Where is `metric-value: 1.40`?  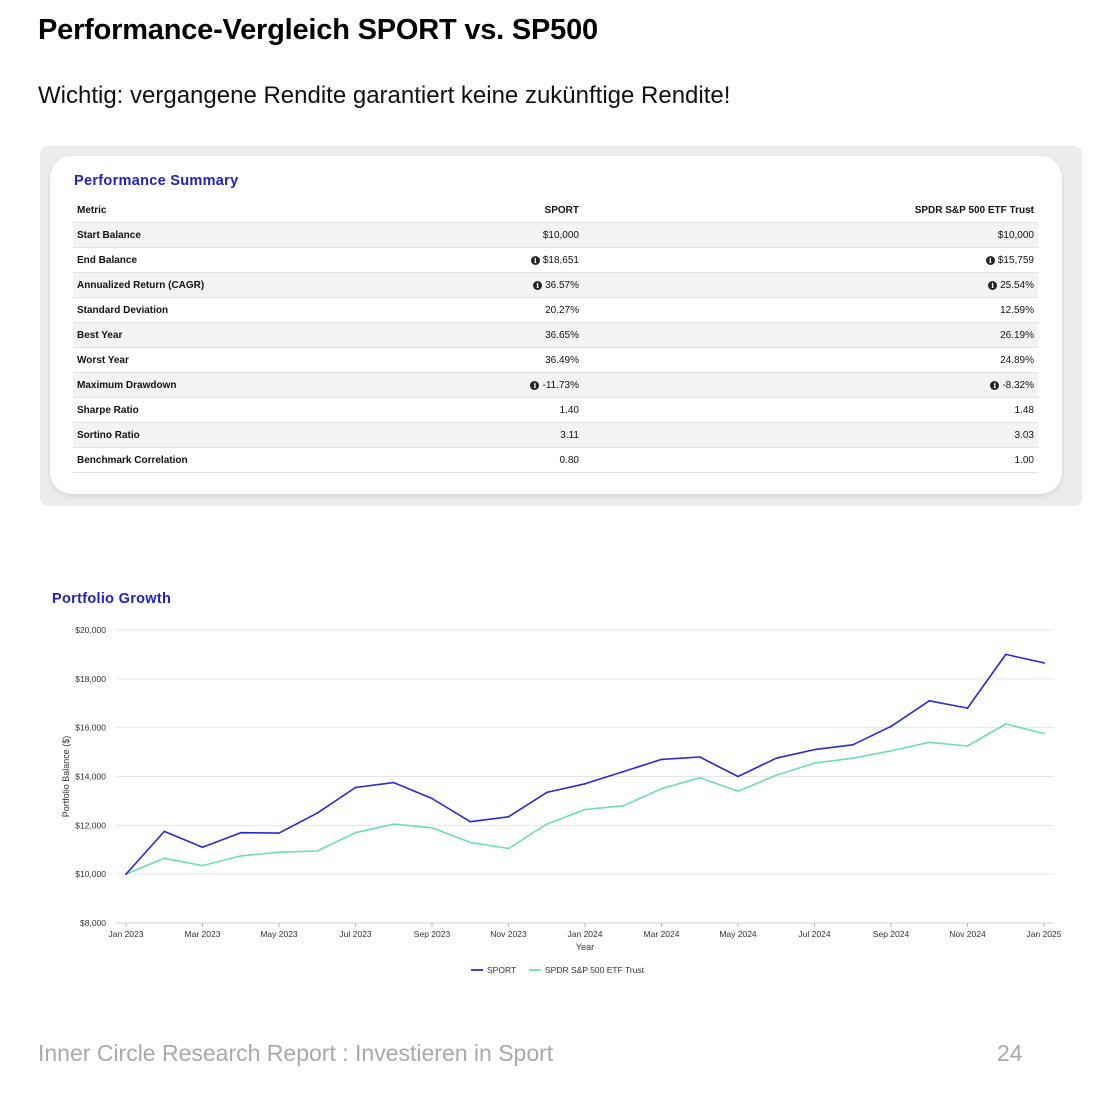
metric-value: 1.40 is located at coordinates (569, 410).